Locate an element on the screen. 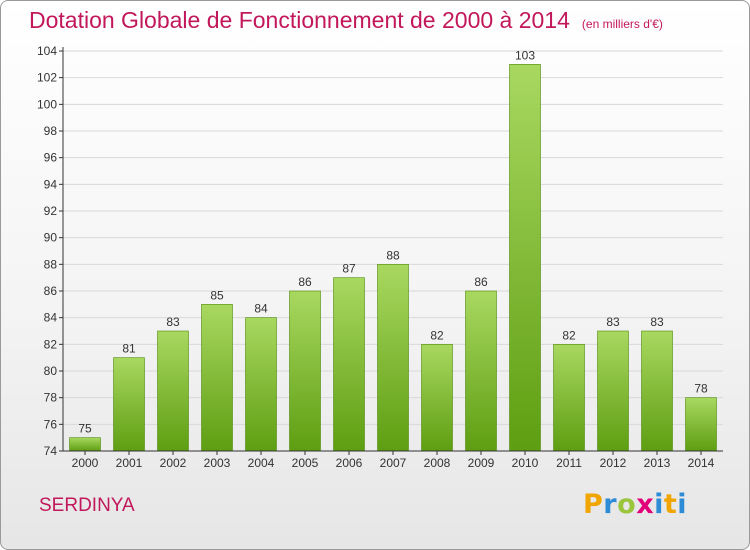 This screenshot has width=750, height=550. place-name: SERDINYA is located at coordinates (87, 505).